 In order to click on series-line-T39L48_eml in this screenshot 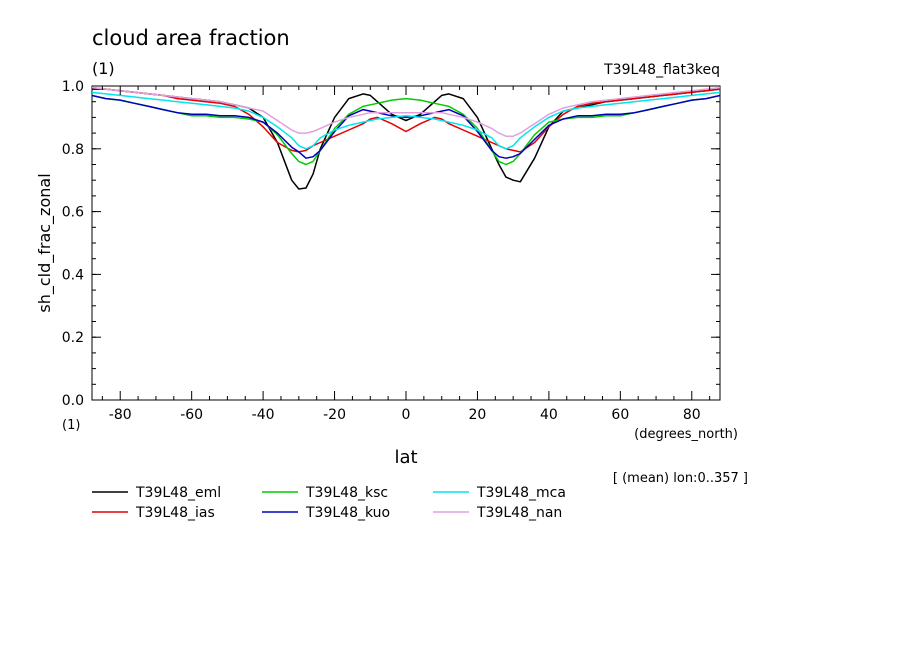, I will do `click(406, 139)`.